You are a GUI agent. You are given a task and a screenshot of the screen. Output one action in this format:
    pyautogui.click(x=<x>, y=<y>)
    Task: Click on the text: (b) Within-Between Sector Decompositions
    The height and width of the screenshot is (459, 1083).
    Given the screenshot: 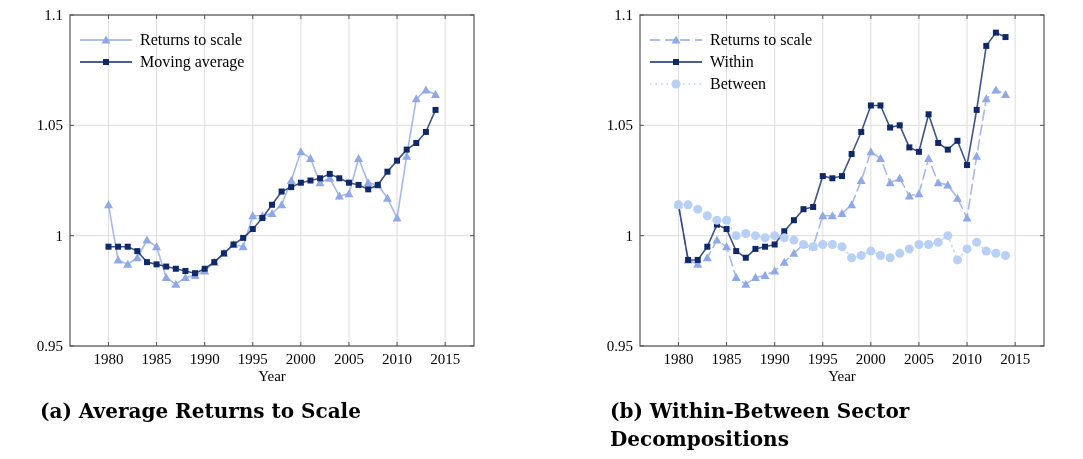 What is the action you would take?
    pyautogui.click(x=760, y=425)
    